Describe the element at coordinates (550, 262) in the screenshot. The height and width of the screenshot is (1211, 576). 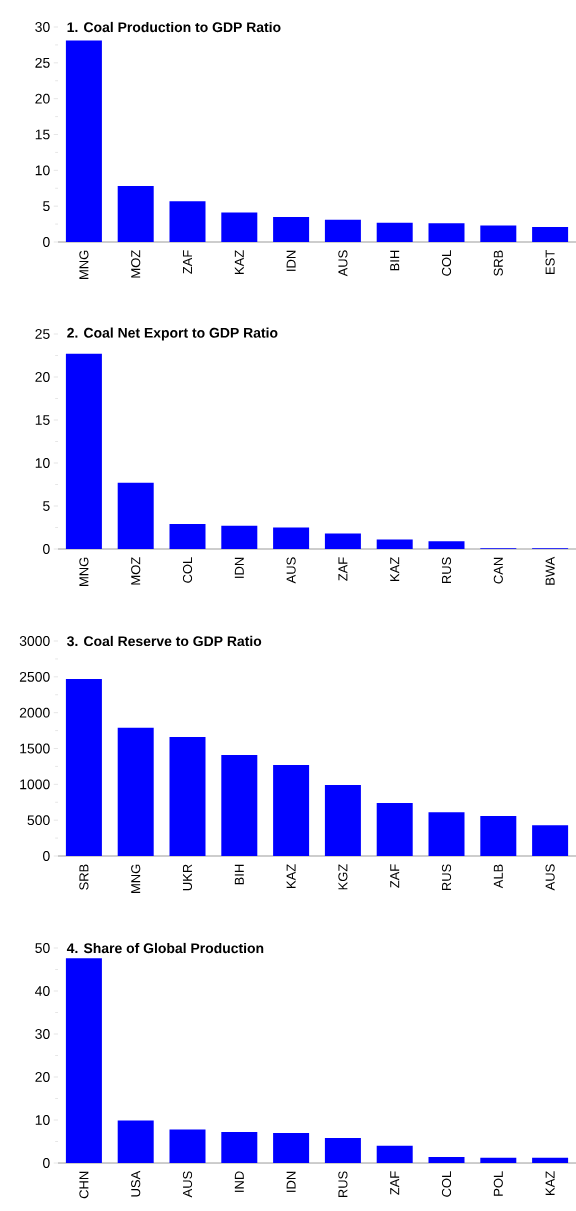
I see `x-tick-label: EST` at that location.